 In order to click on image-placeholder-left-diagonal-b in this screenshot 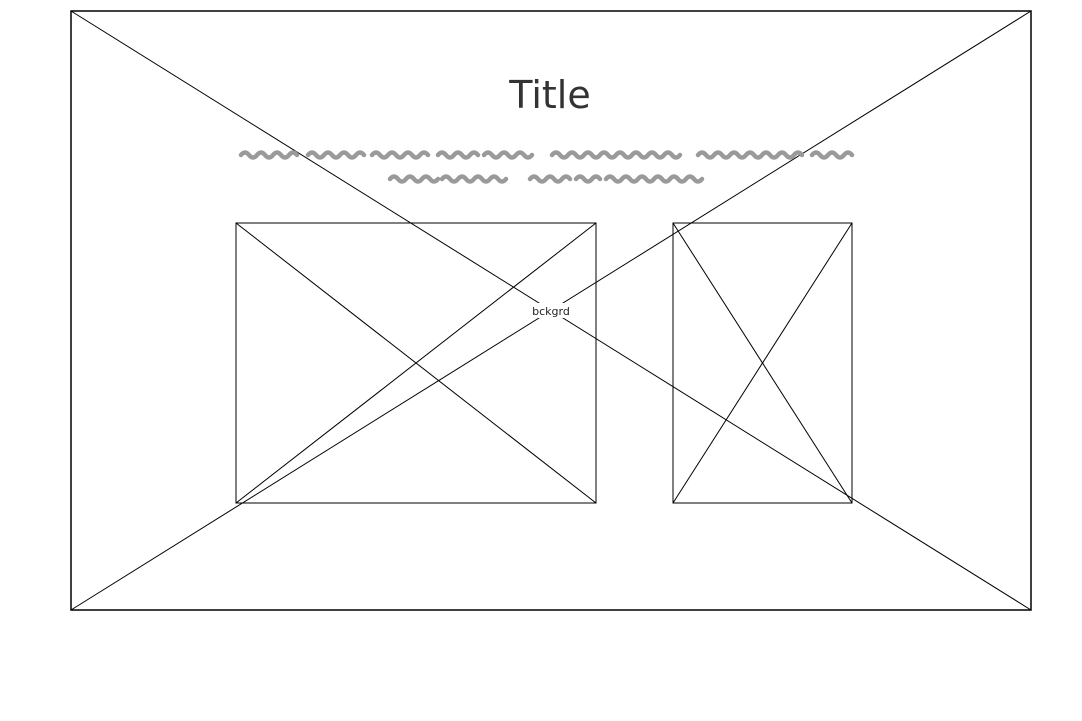, I will do `click(416, 363)`.